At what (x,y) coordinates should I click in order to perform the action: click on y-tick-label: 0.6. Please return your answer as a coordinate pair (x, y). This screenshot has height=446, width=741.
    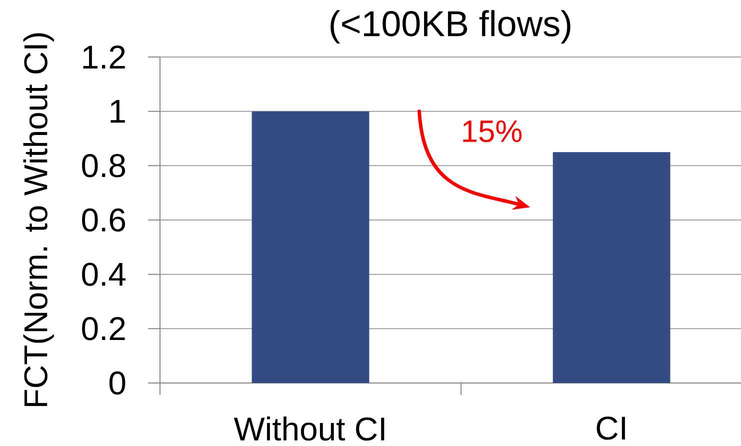
    Looking at the image, I should click on (104, 220).